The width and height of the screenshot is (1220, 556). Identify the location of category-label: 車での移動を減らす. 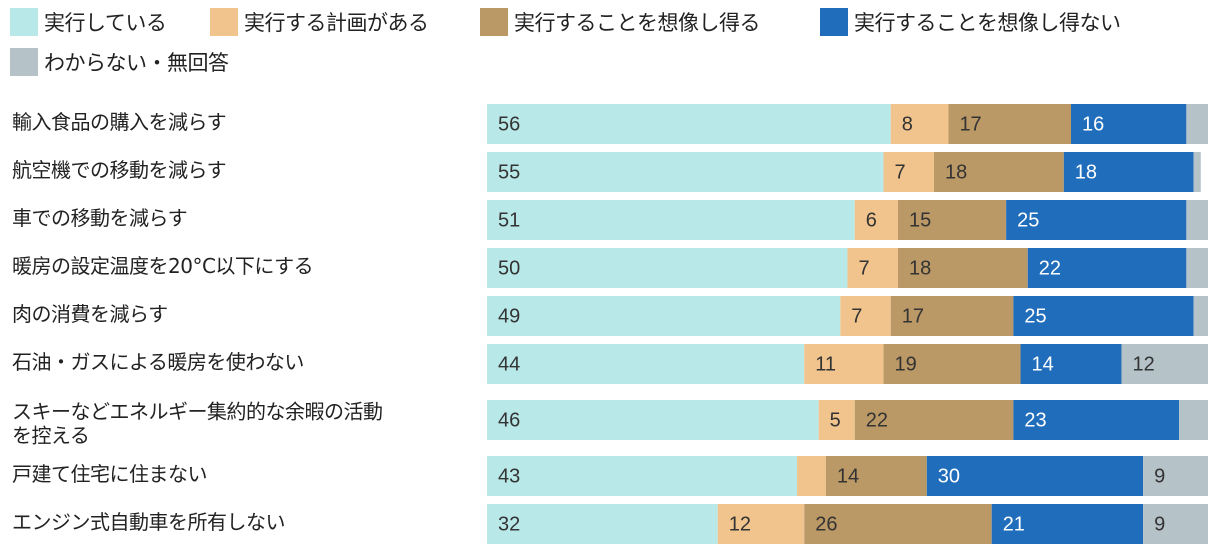
(99, 218).